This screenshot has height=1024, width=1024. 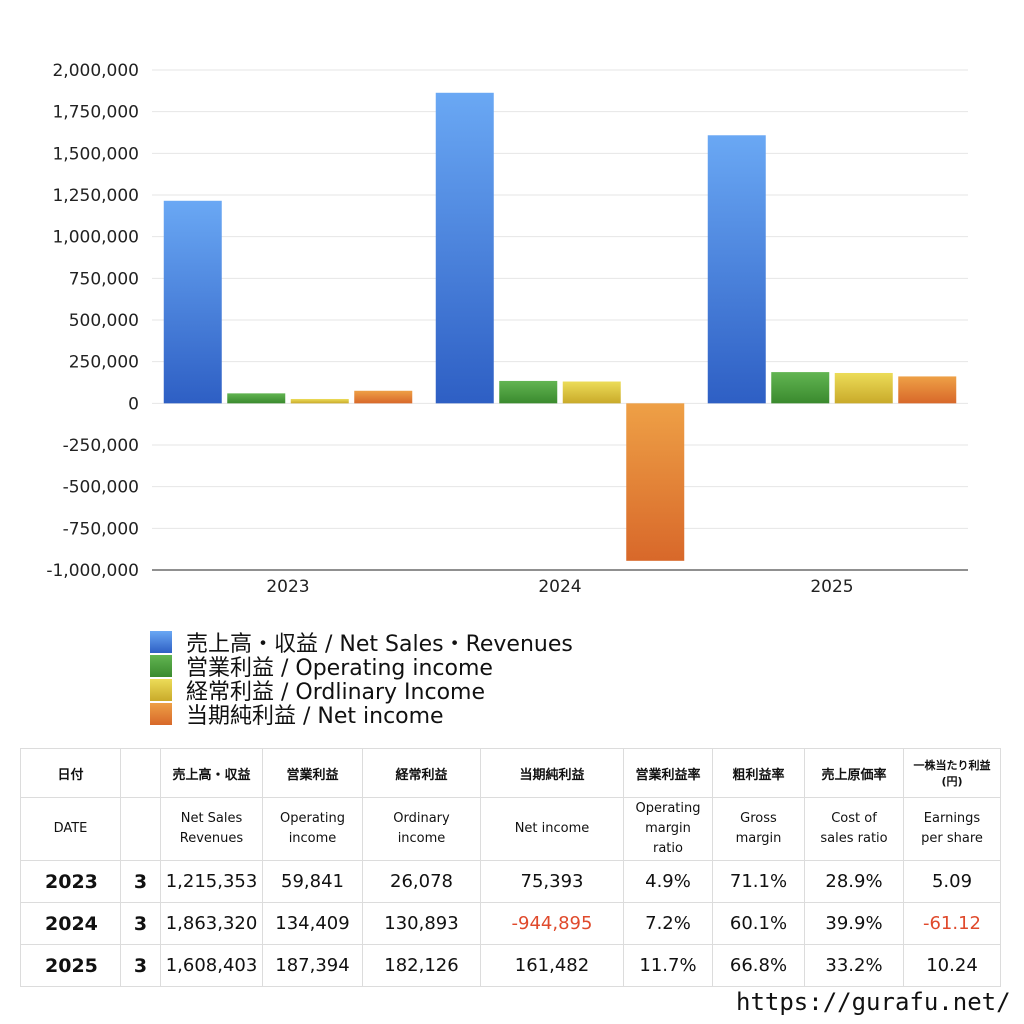 I want to click on bar-operating-income-2023, so click(x=256, y=398).